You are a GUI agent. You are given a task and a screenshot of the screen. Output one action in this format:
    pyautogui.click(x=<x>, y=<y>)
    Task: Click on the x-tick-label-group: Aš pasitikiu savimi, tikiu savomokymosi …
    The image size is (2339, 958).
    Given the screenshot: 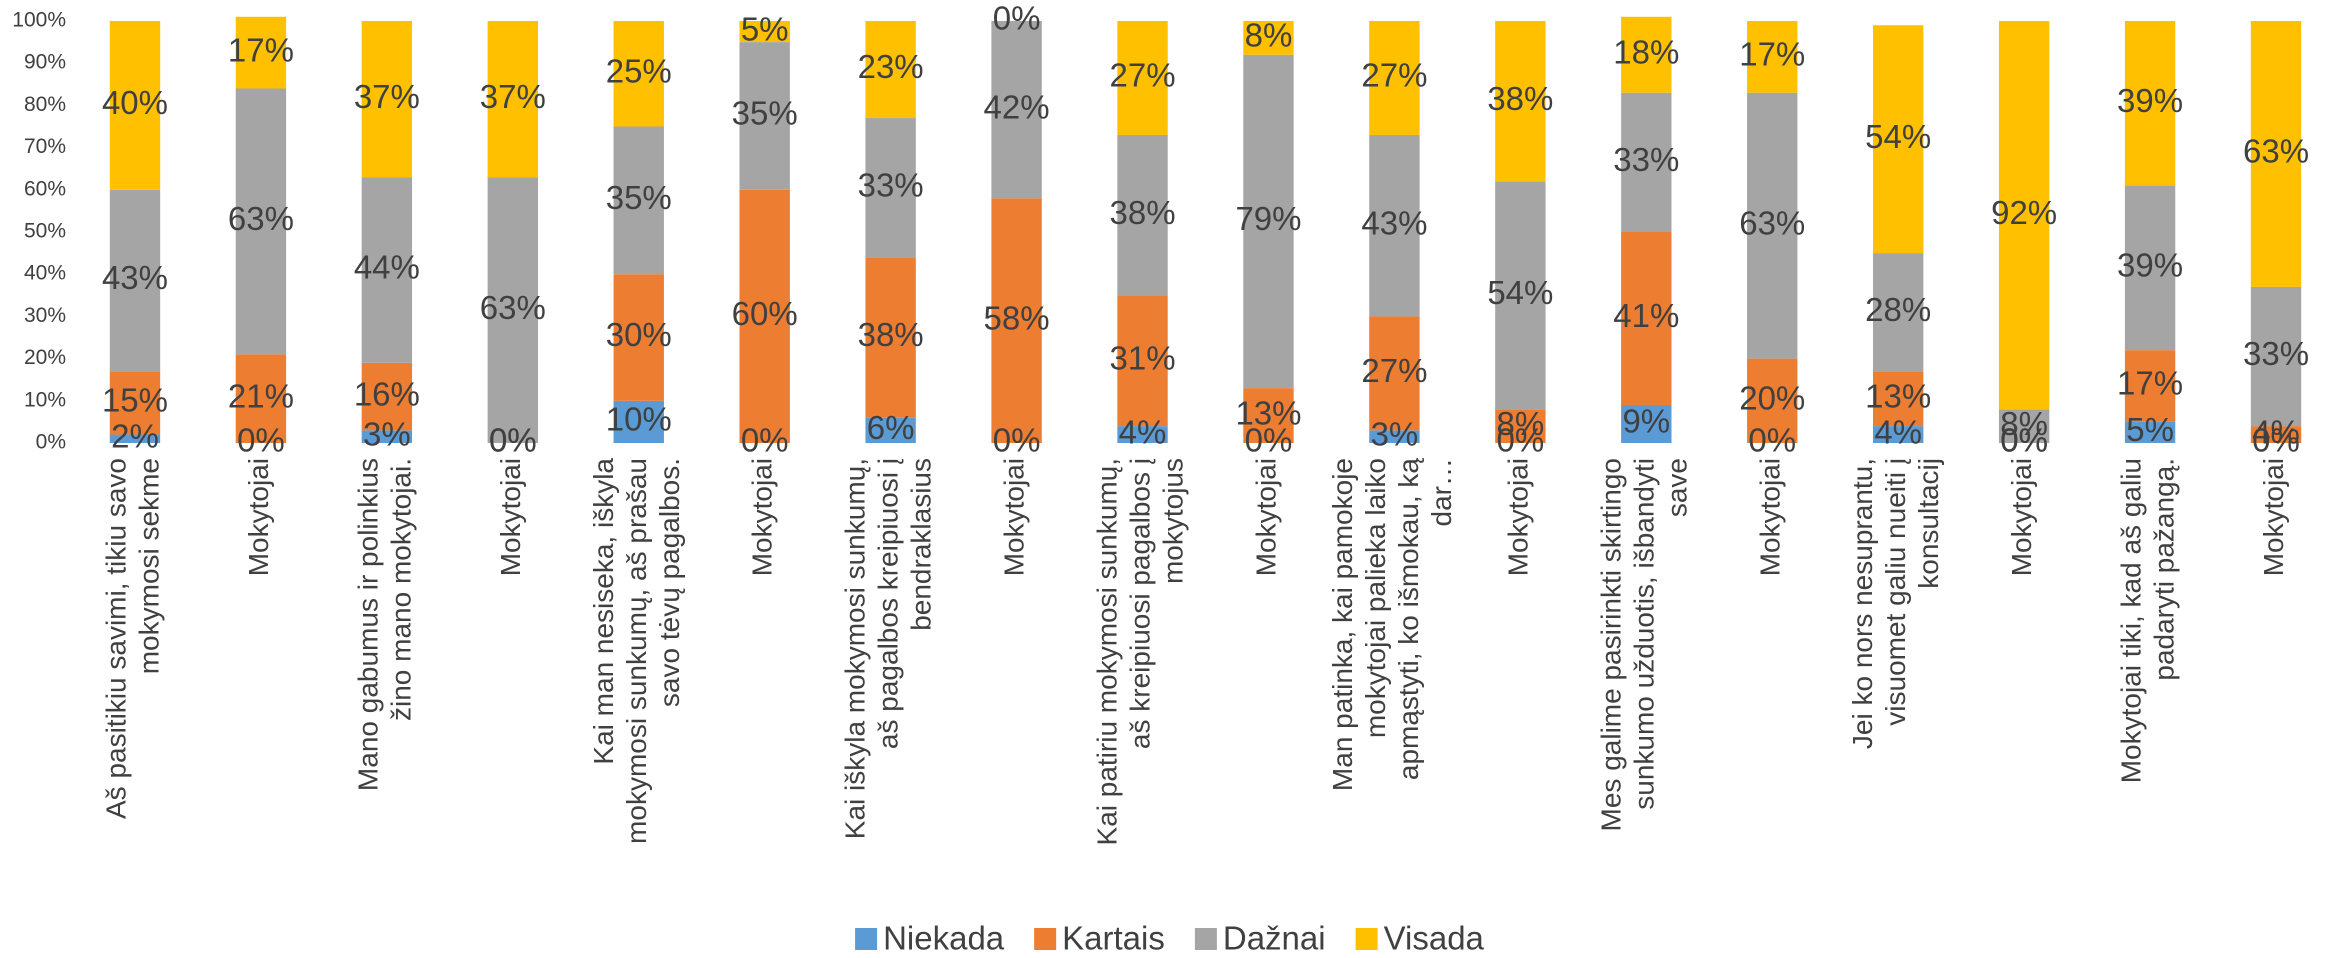 What is the action you would take?
    pyautogui.click(x=133, y=638)
    